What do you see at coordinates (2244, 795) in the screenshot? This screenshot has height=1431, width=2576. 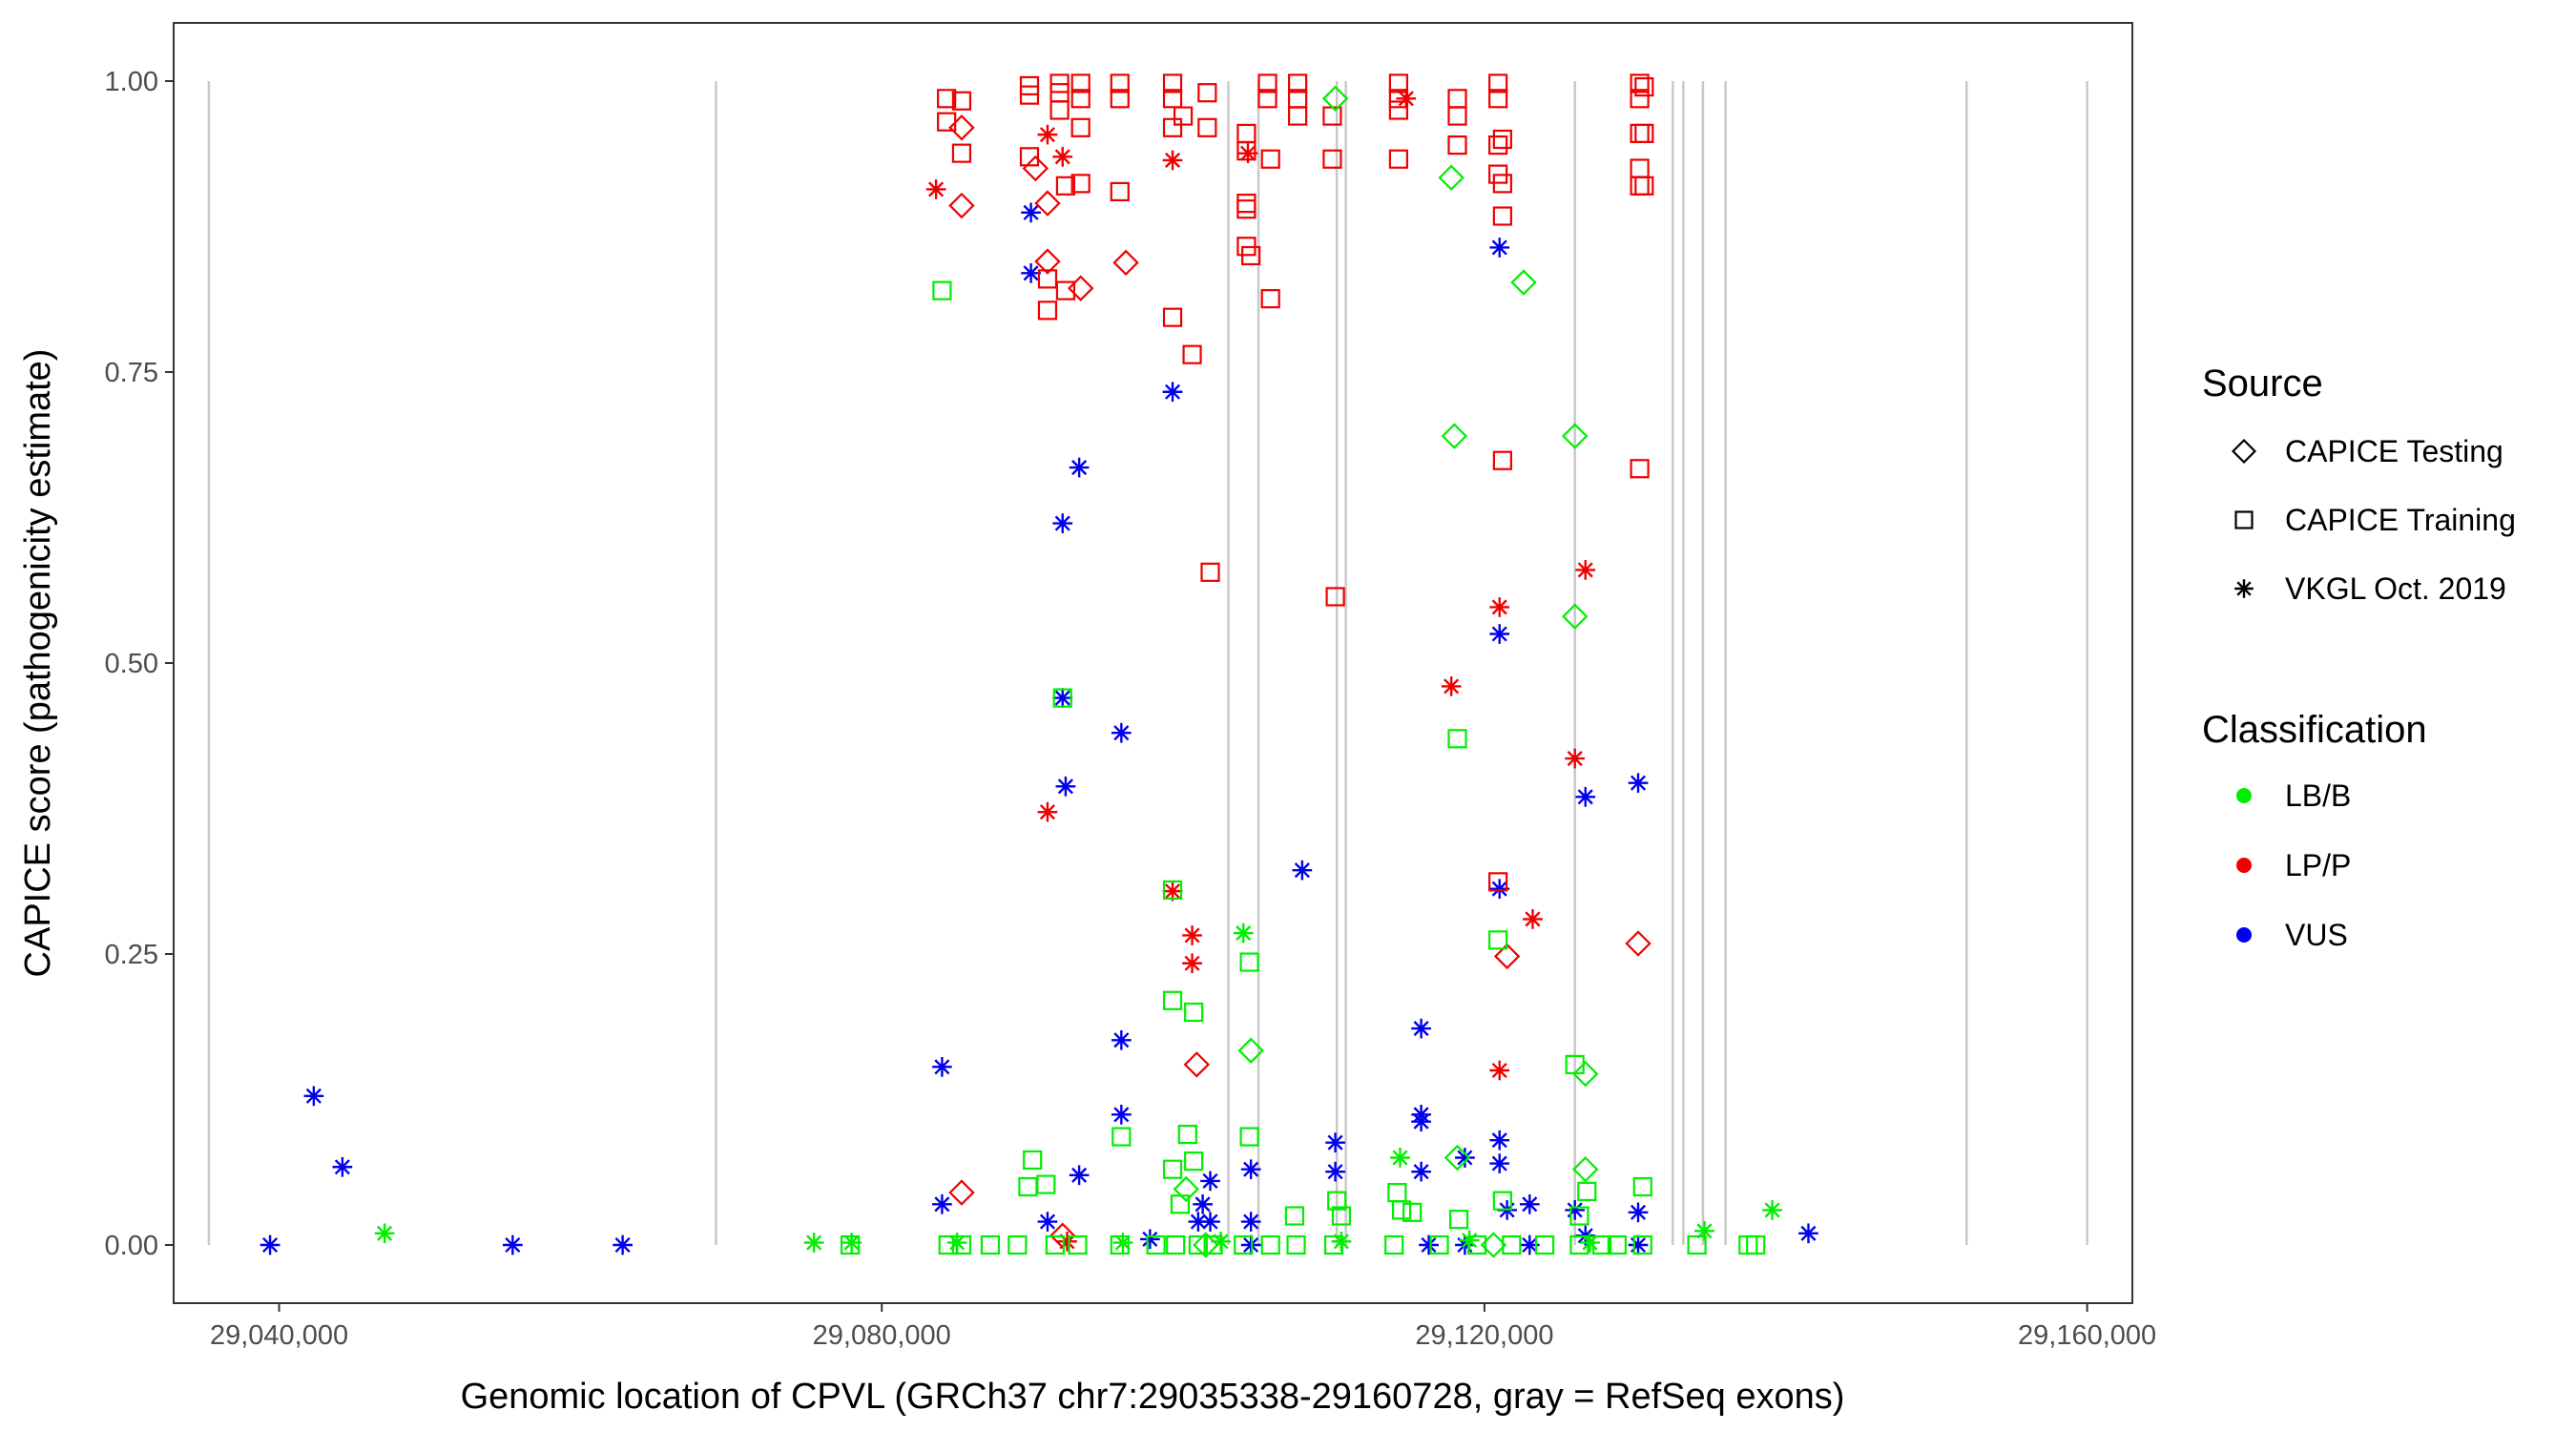 I see `legend-key-lb-b` at bounding box center [2244, 795].